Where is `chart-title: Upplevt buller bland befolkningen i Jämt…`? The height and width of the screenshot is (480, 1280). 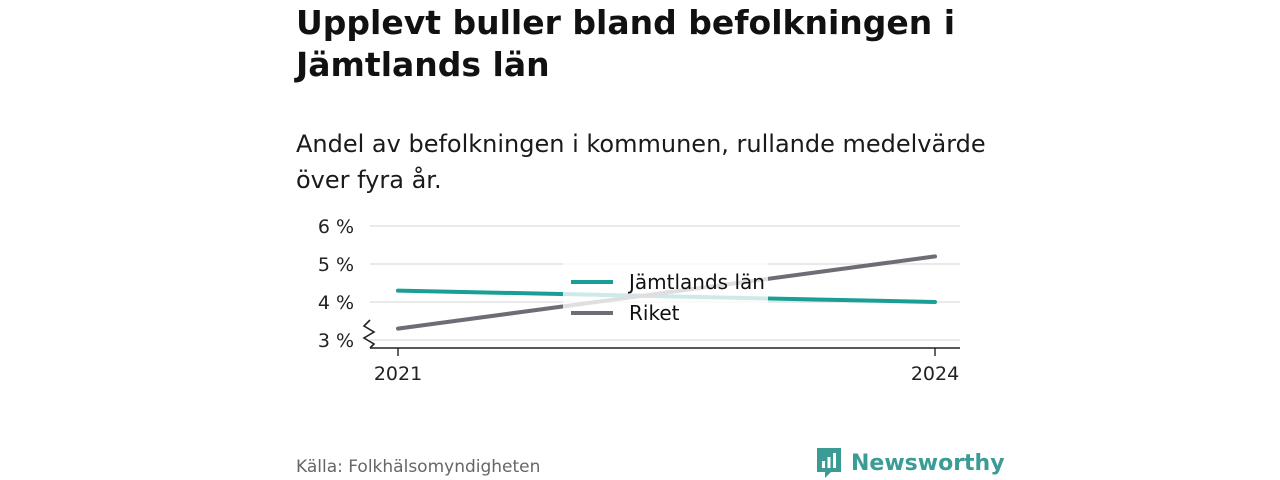 chart-title: Upplevt buller bland befolkningen i Jämt… is located at coordinates (626, 43).